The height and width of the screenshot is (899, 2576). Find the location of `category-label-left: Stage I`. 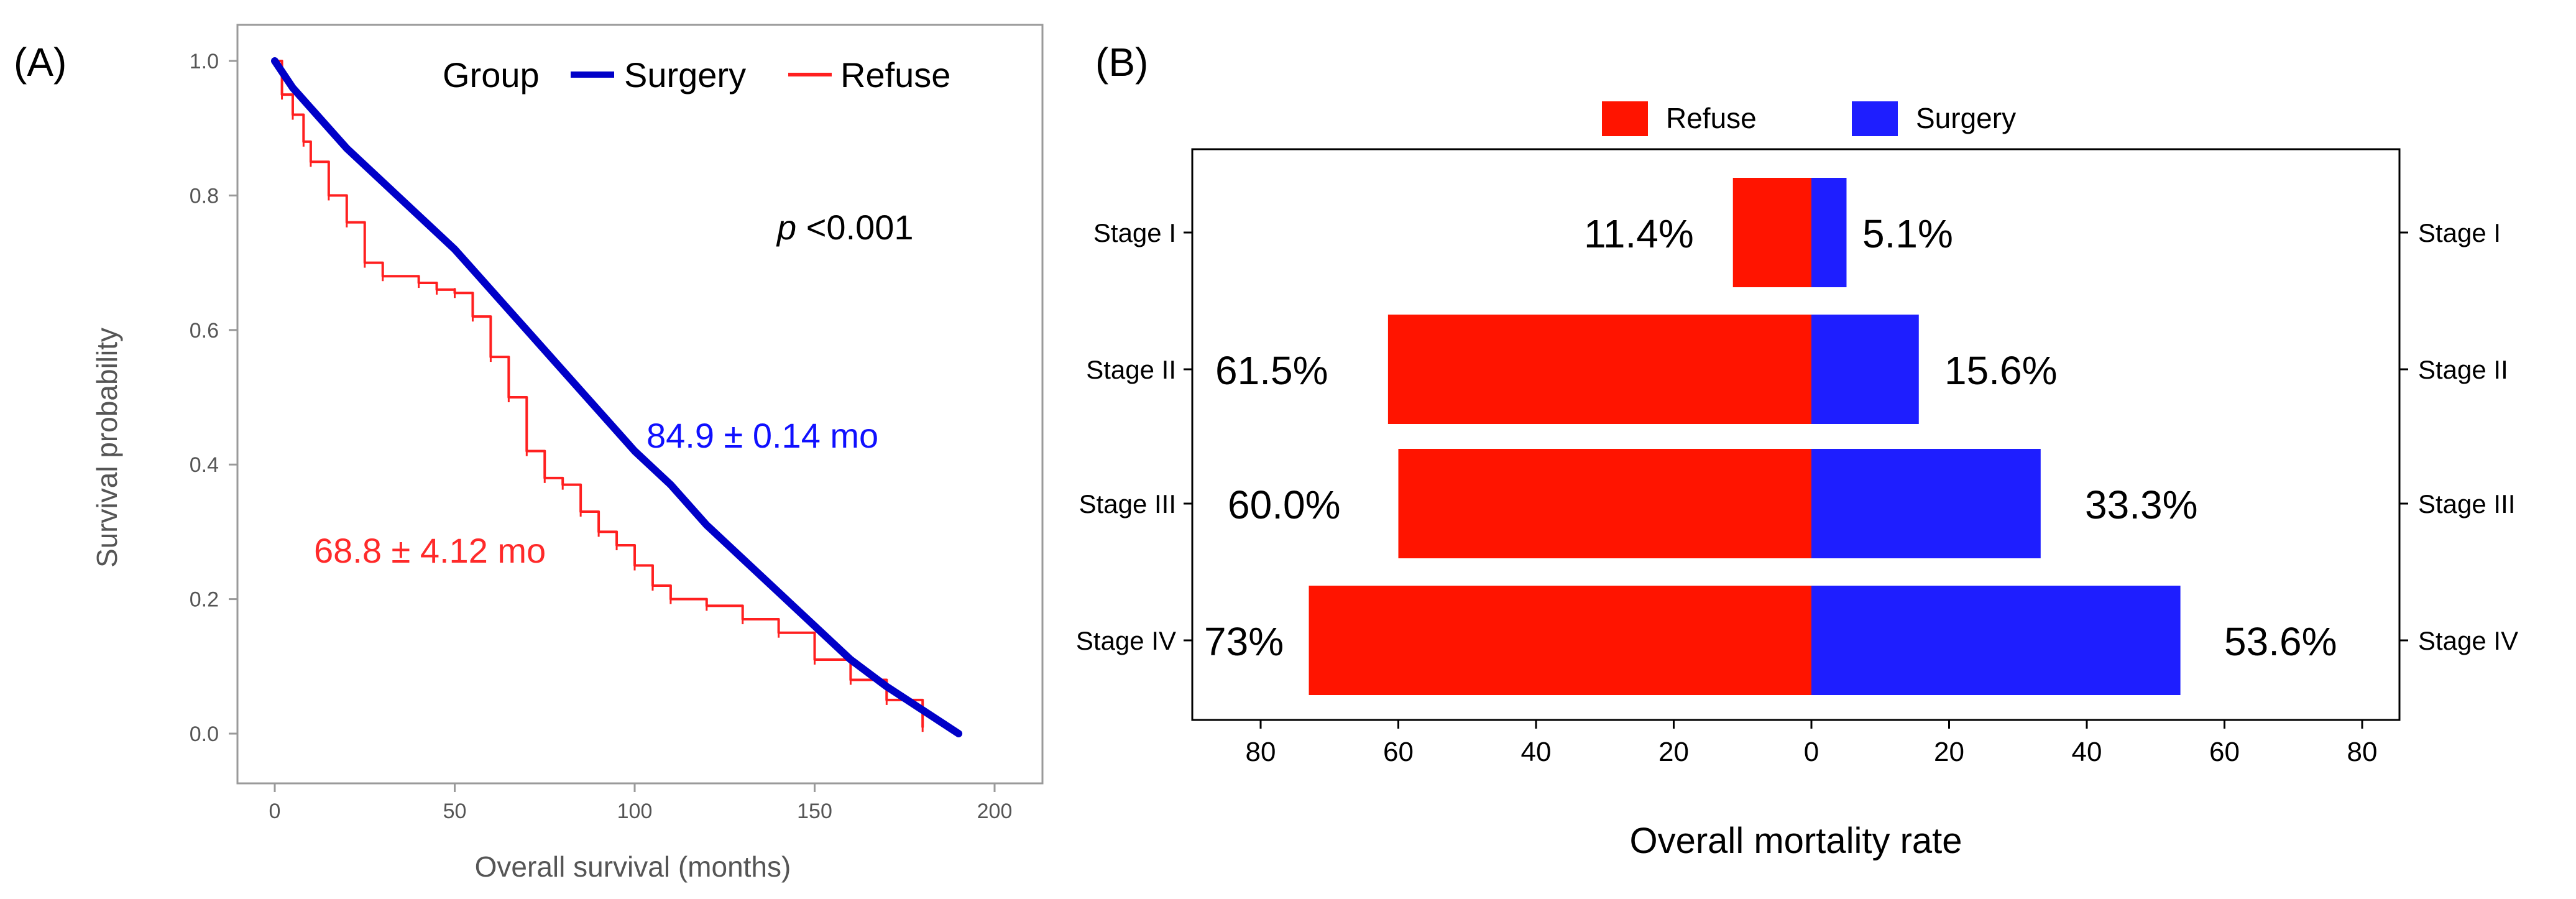

category-label-left: Stage I is located at coordinates (1134, 232).